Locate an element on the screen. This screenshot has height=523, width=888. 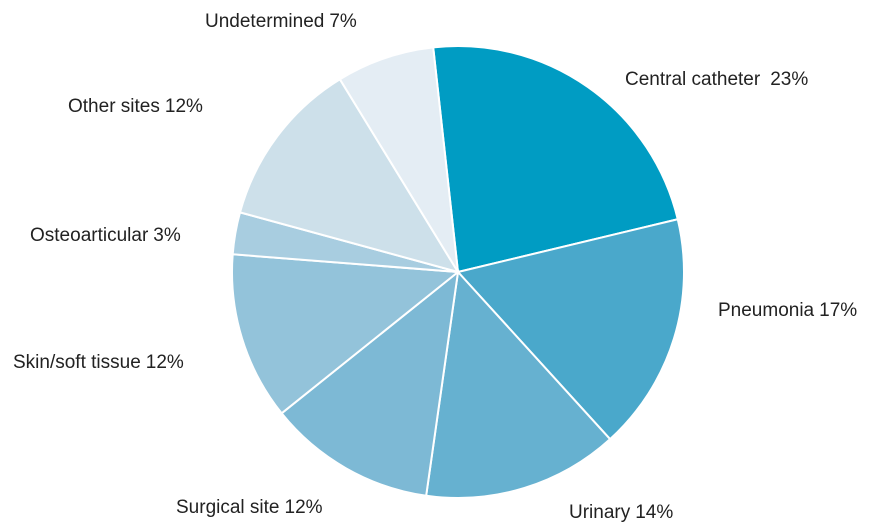
slice-label: Skin/soft tissue 12% is located at coordinates (98, 362).